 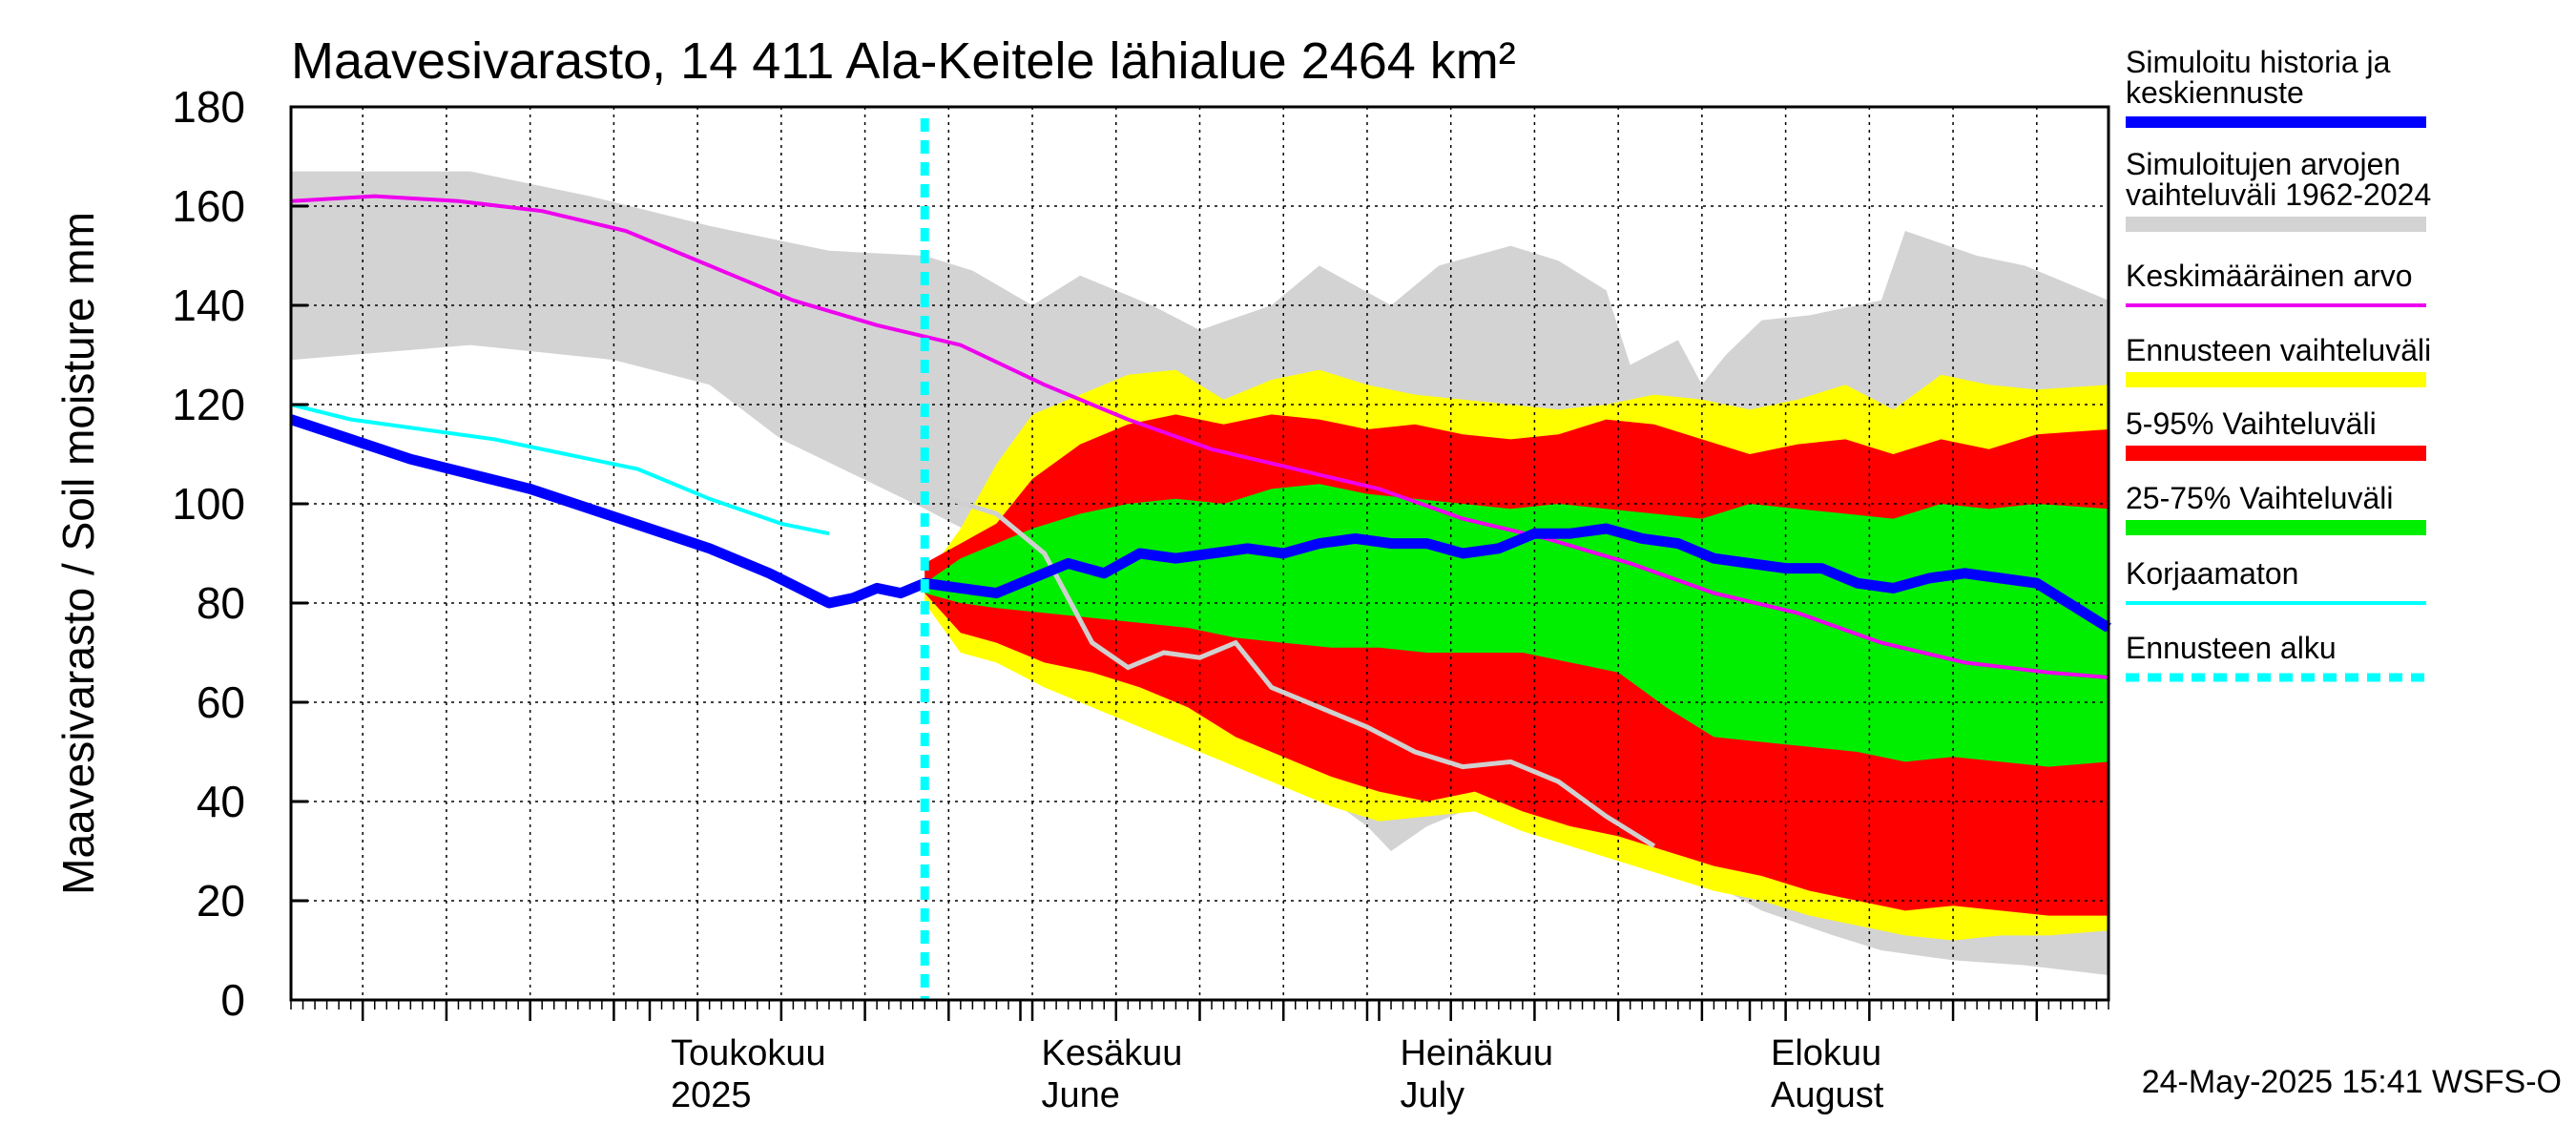 I want to click on x-month-label: Heinäkuu, so click(x=1476, y=1053).